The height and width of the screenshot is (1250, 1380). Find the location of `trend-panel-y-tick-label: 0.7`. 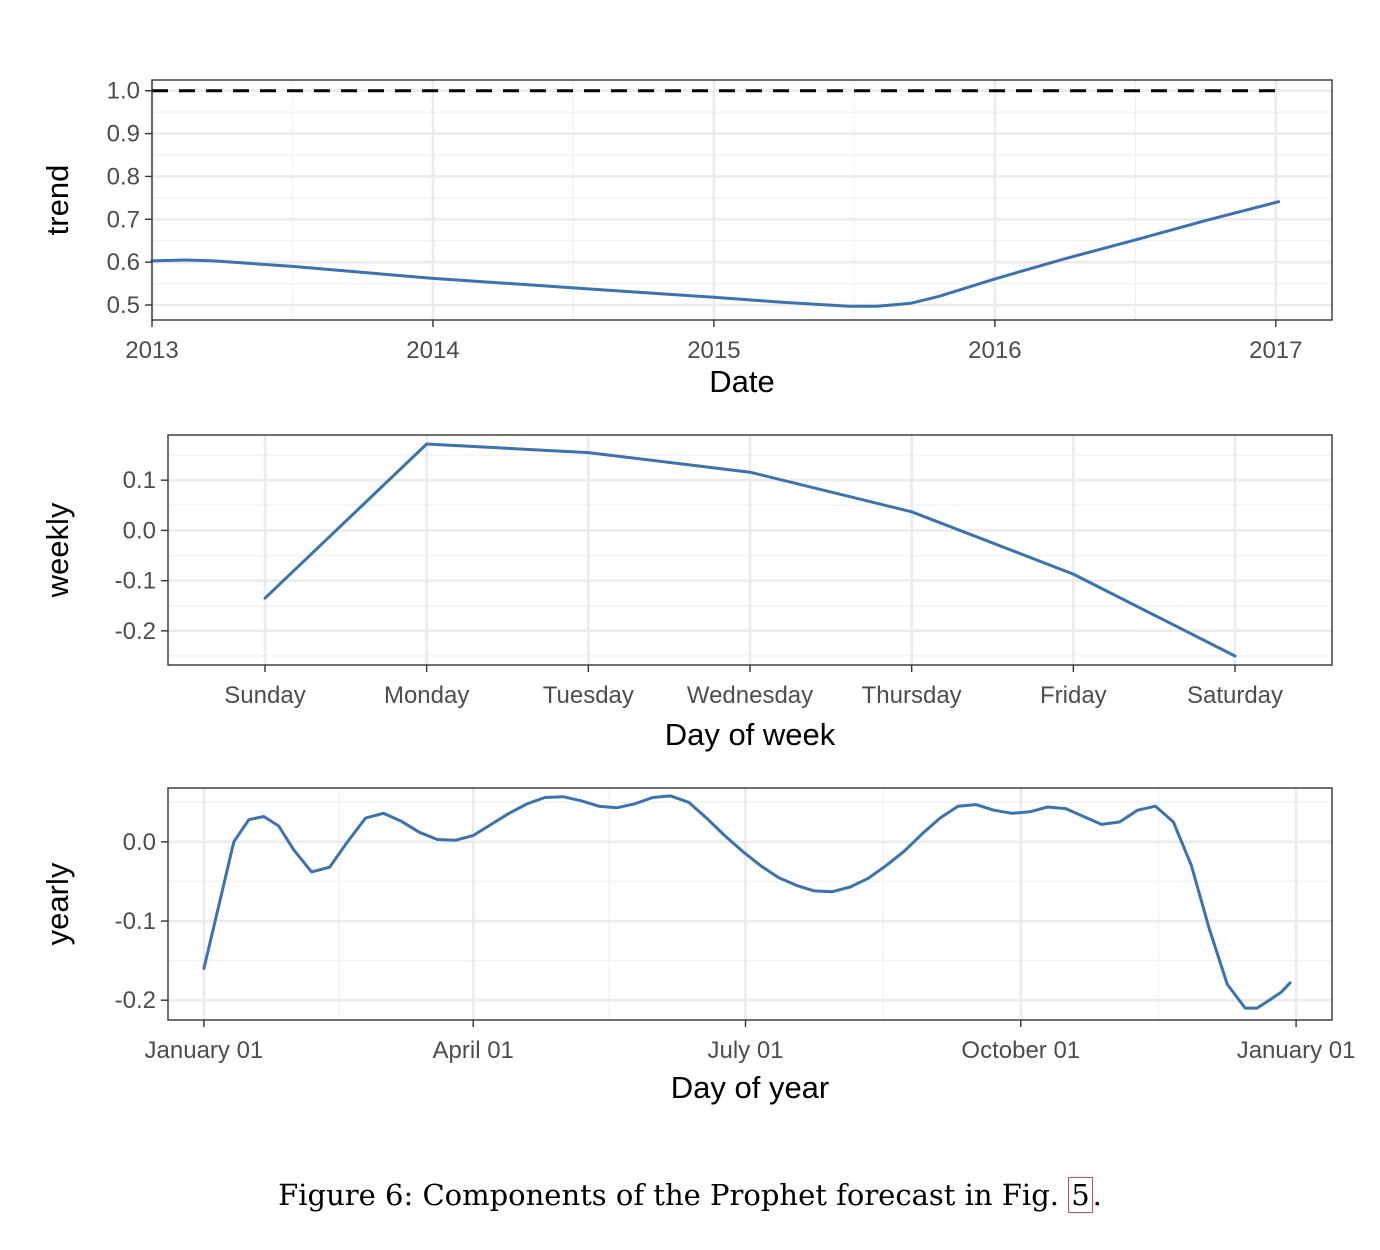

trend-panel-y-tick-label: 0.7 is located at coordinates (123, 219).